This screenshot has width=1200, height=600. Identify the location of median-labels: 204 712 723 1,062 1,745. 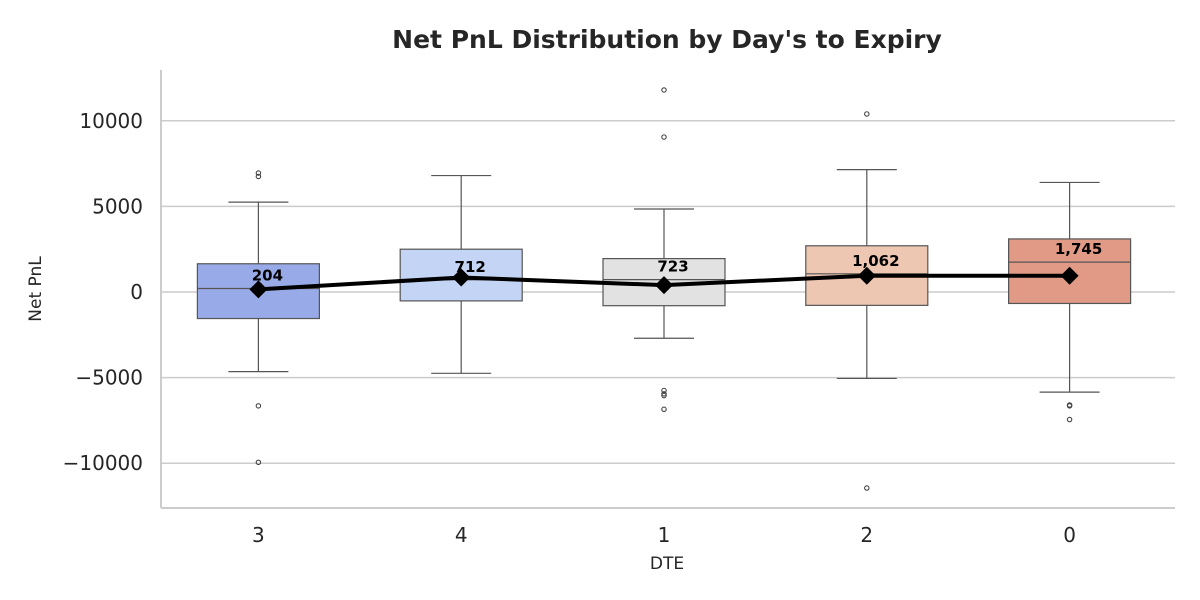
(677, 262).